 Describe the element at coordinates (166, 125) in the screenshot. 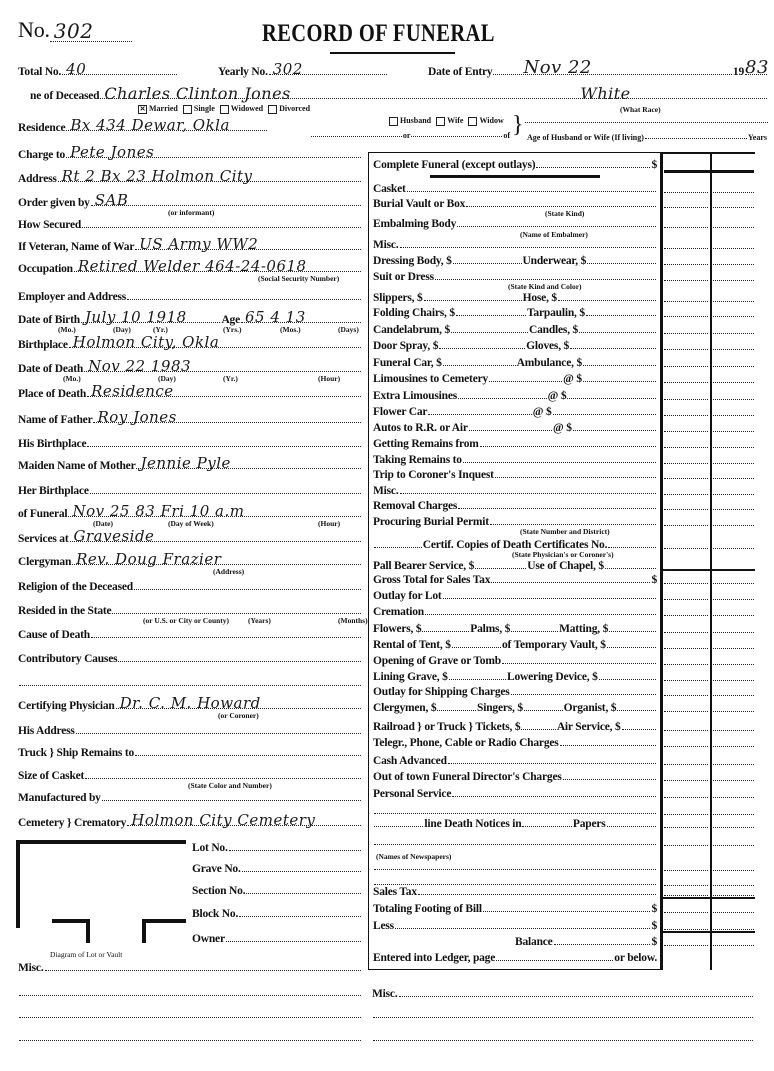

I see `field-input: Bx 434 Dewar, Okla` at that location.